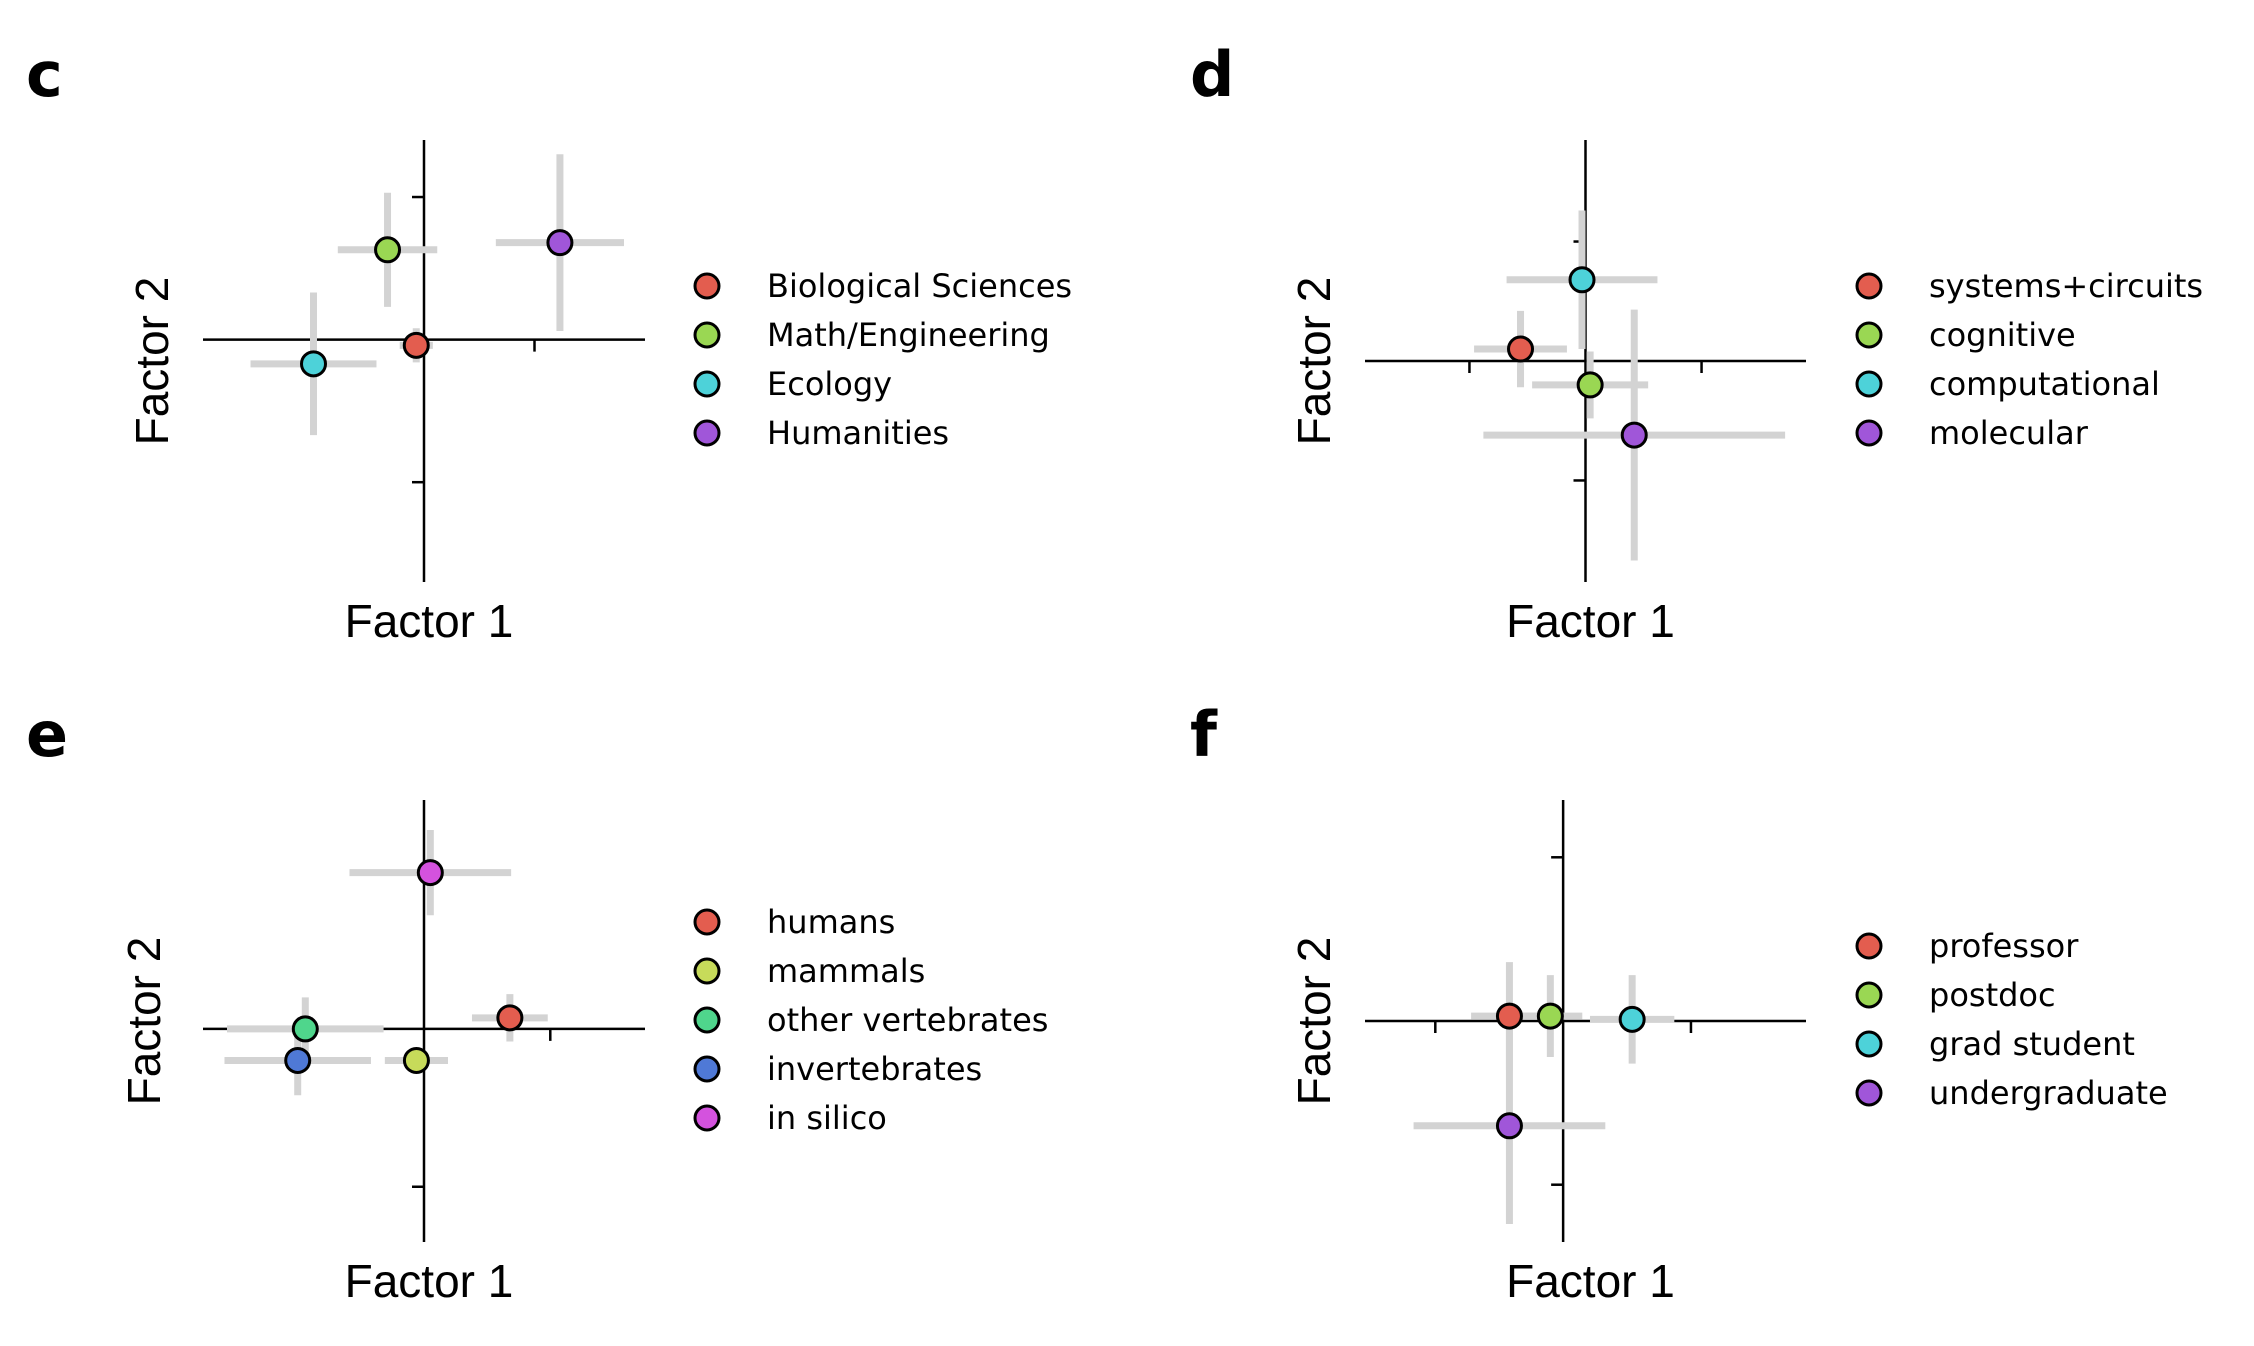 The height and width of the screenshot is (1346, 2254). Describe the element at coordinates (1992, 995) in the screenshot. I see `legend-label: postdoc` at that location.